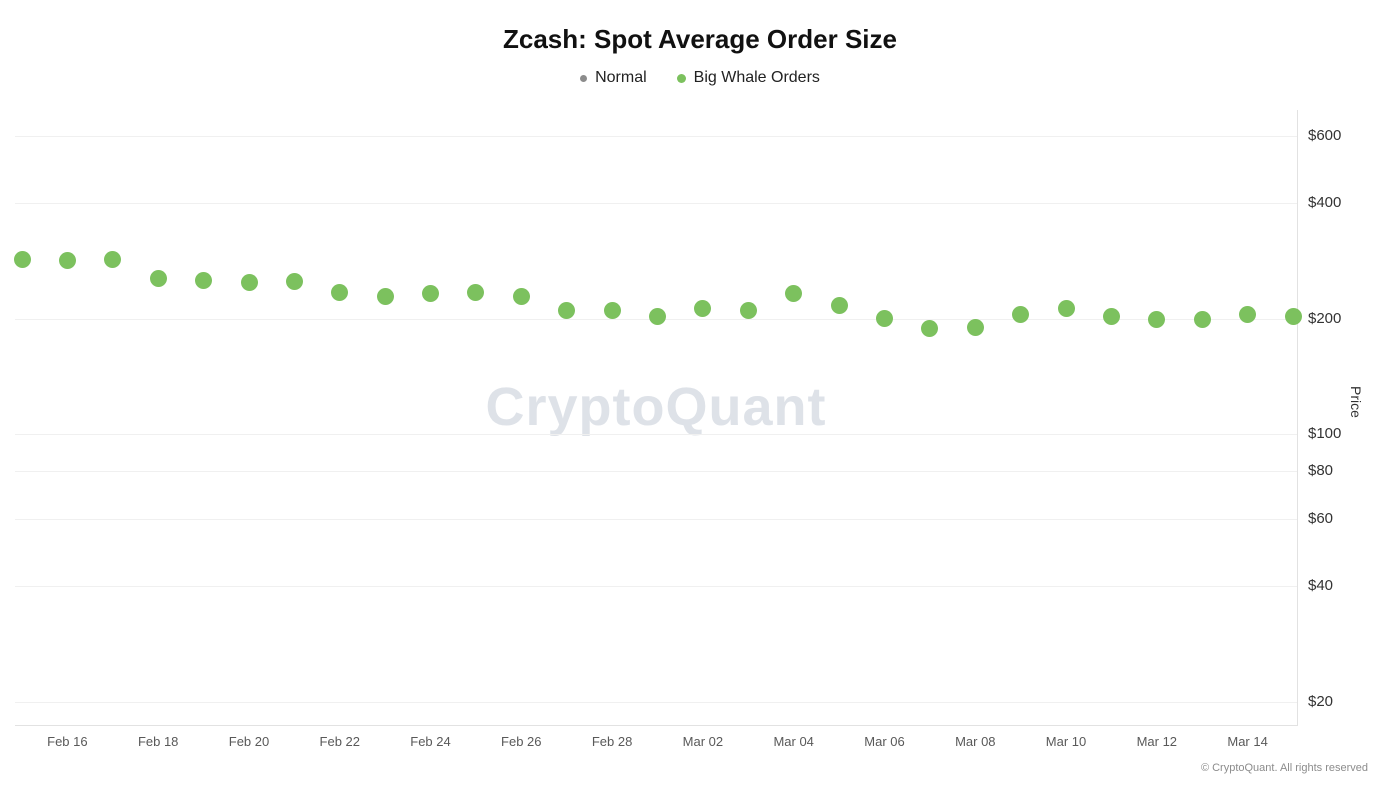 This screenshot has height=789, width=1400. I want to click on y-tick-label: $60, so click(1321, 518).